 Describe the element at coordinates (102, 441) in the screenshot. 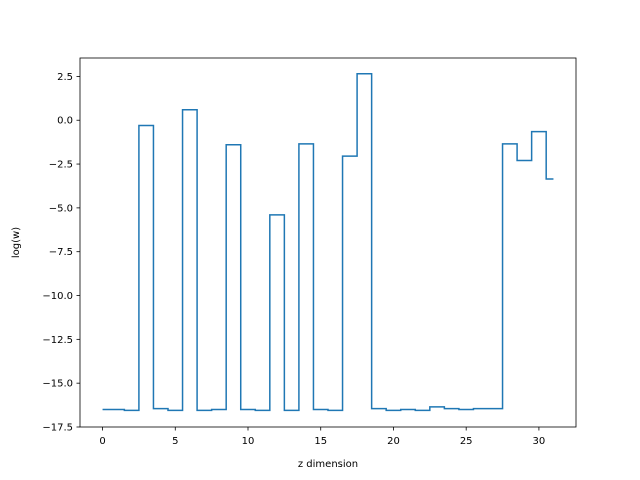

I see `x-tick-label: 0` at that location.